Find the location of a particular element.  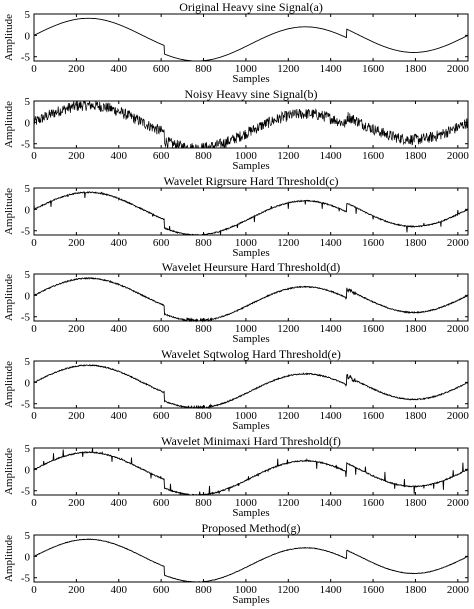

panel-title: Wavelet Sqtwolog Hard Threshold(e) is located at coordinates (251, 354).